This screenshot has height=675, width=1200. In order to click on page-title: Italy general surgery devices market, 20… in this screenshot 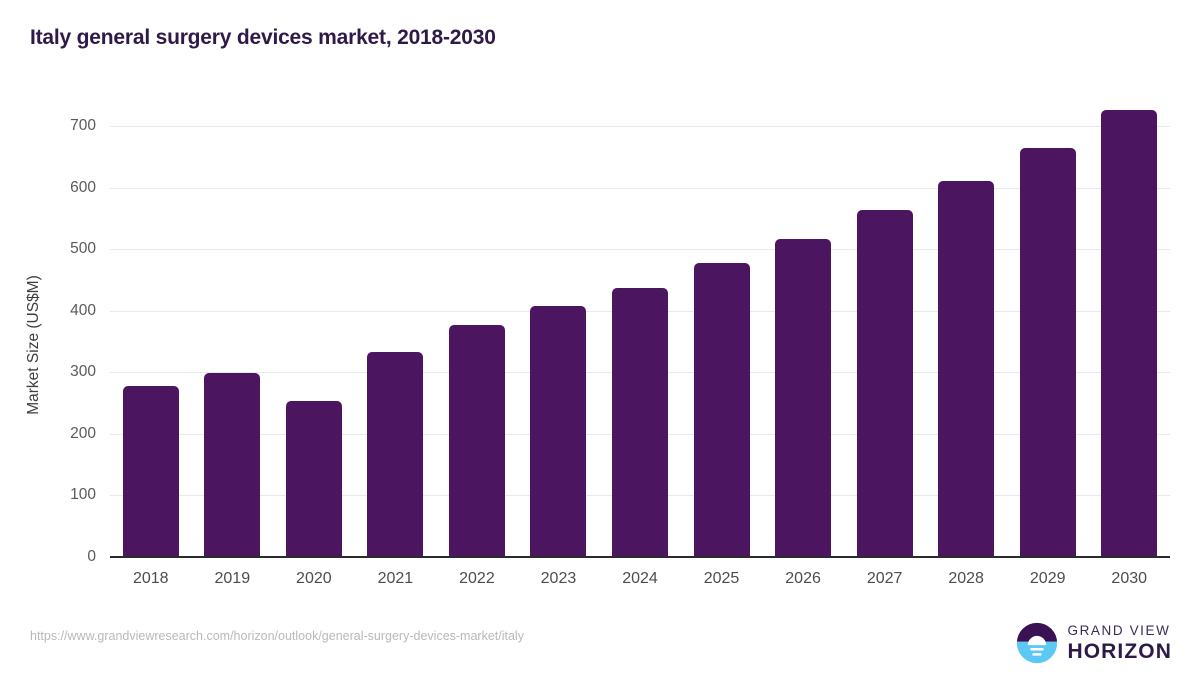, I will do `click(263, 37)`.